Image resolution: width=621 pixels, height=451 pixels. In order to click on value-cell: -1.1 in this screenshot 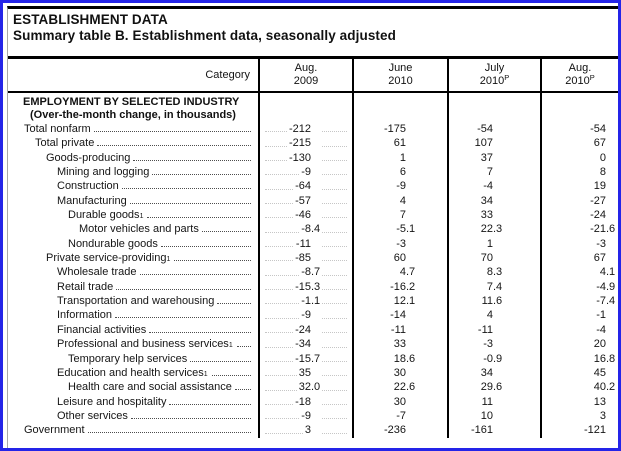, I will do `click(305, 301)`.